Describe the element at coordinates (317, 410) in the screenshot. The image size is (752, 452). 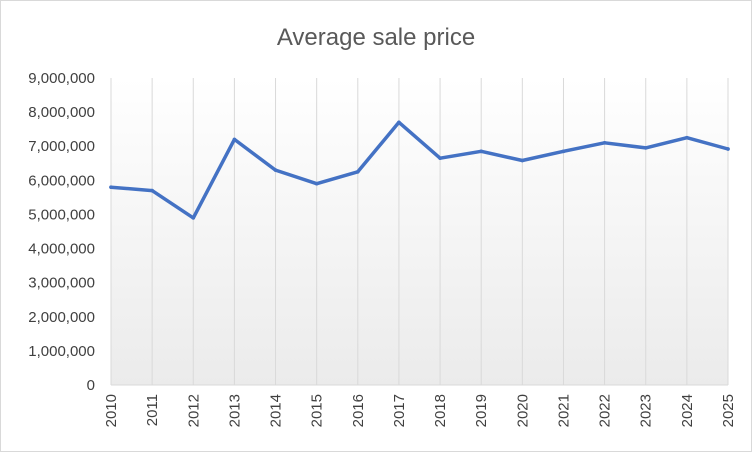
I see `x-tick-label: 2015` at that location.